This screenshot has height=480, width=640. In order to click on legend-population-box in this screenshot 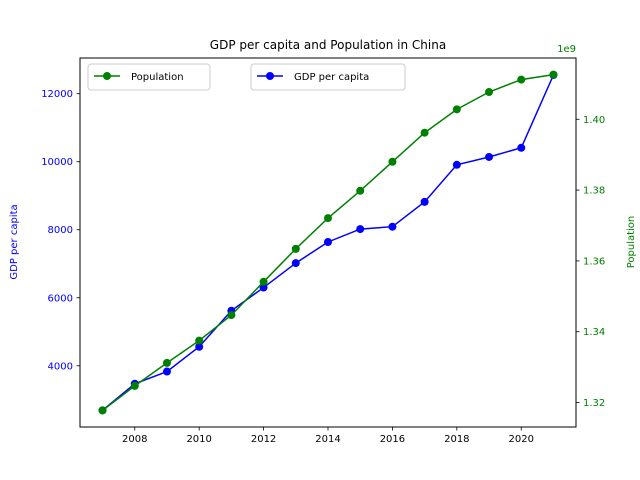, I will do `click(149, 77)`.